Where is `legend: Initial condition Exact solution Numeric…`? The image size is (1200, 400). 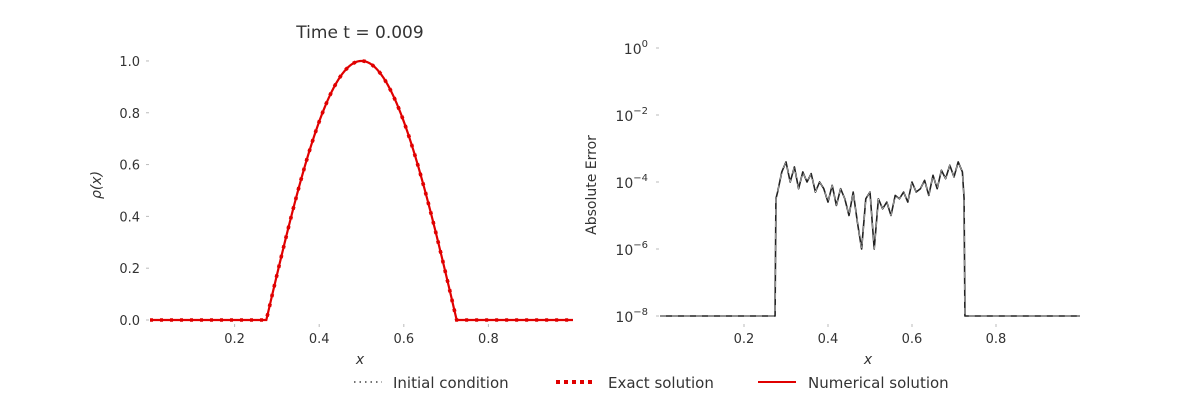
legend: Initial condition Exact solution Numeric… is located at coordinates (651, 383).